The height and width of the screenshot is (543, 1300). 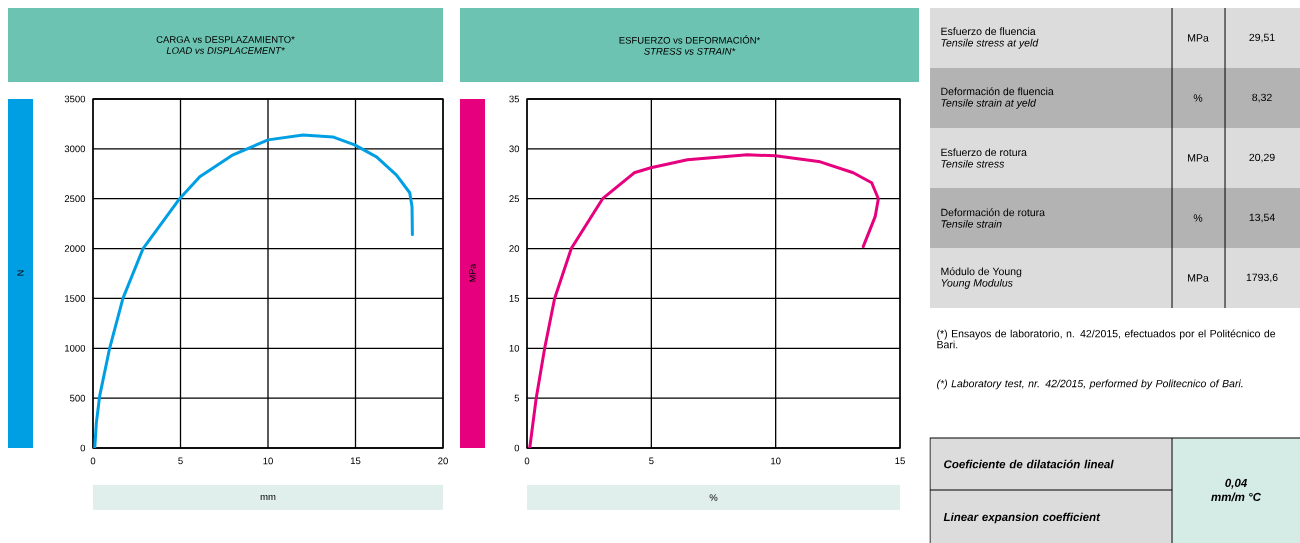 I want to click on y-tick-label: 20, so click(x=514, y=248).